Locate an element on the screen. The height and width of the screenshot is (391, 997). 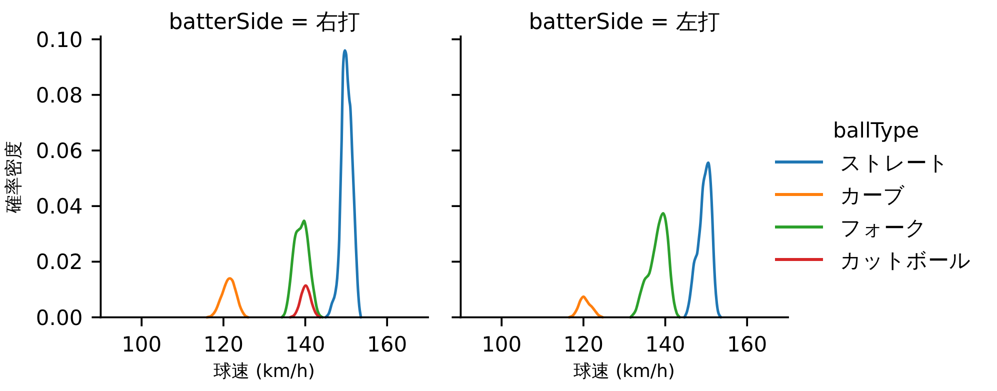
title: batterSide = 左打 is located at coordinates (624, 22).